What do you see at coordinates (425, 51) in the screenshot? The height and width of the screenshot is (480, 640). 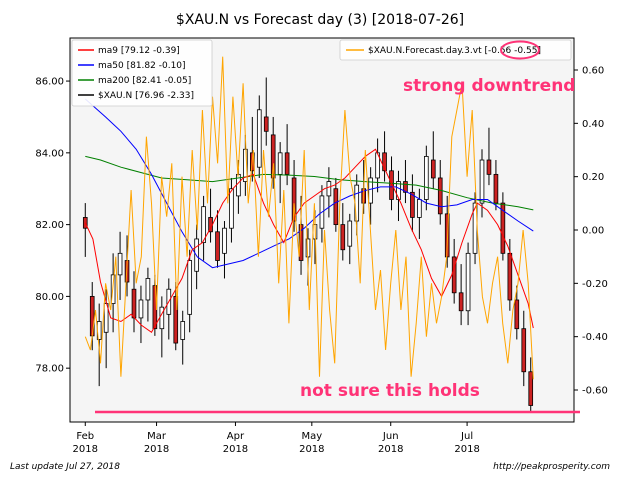 I see `legend-forecast-label: $XAU.N.Forecast.day.3.vt` at bounding box center [425, 51].